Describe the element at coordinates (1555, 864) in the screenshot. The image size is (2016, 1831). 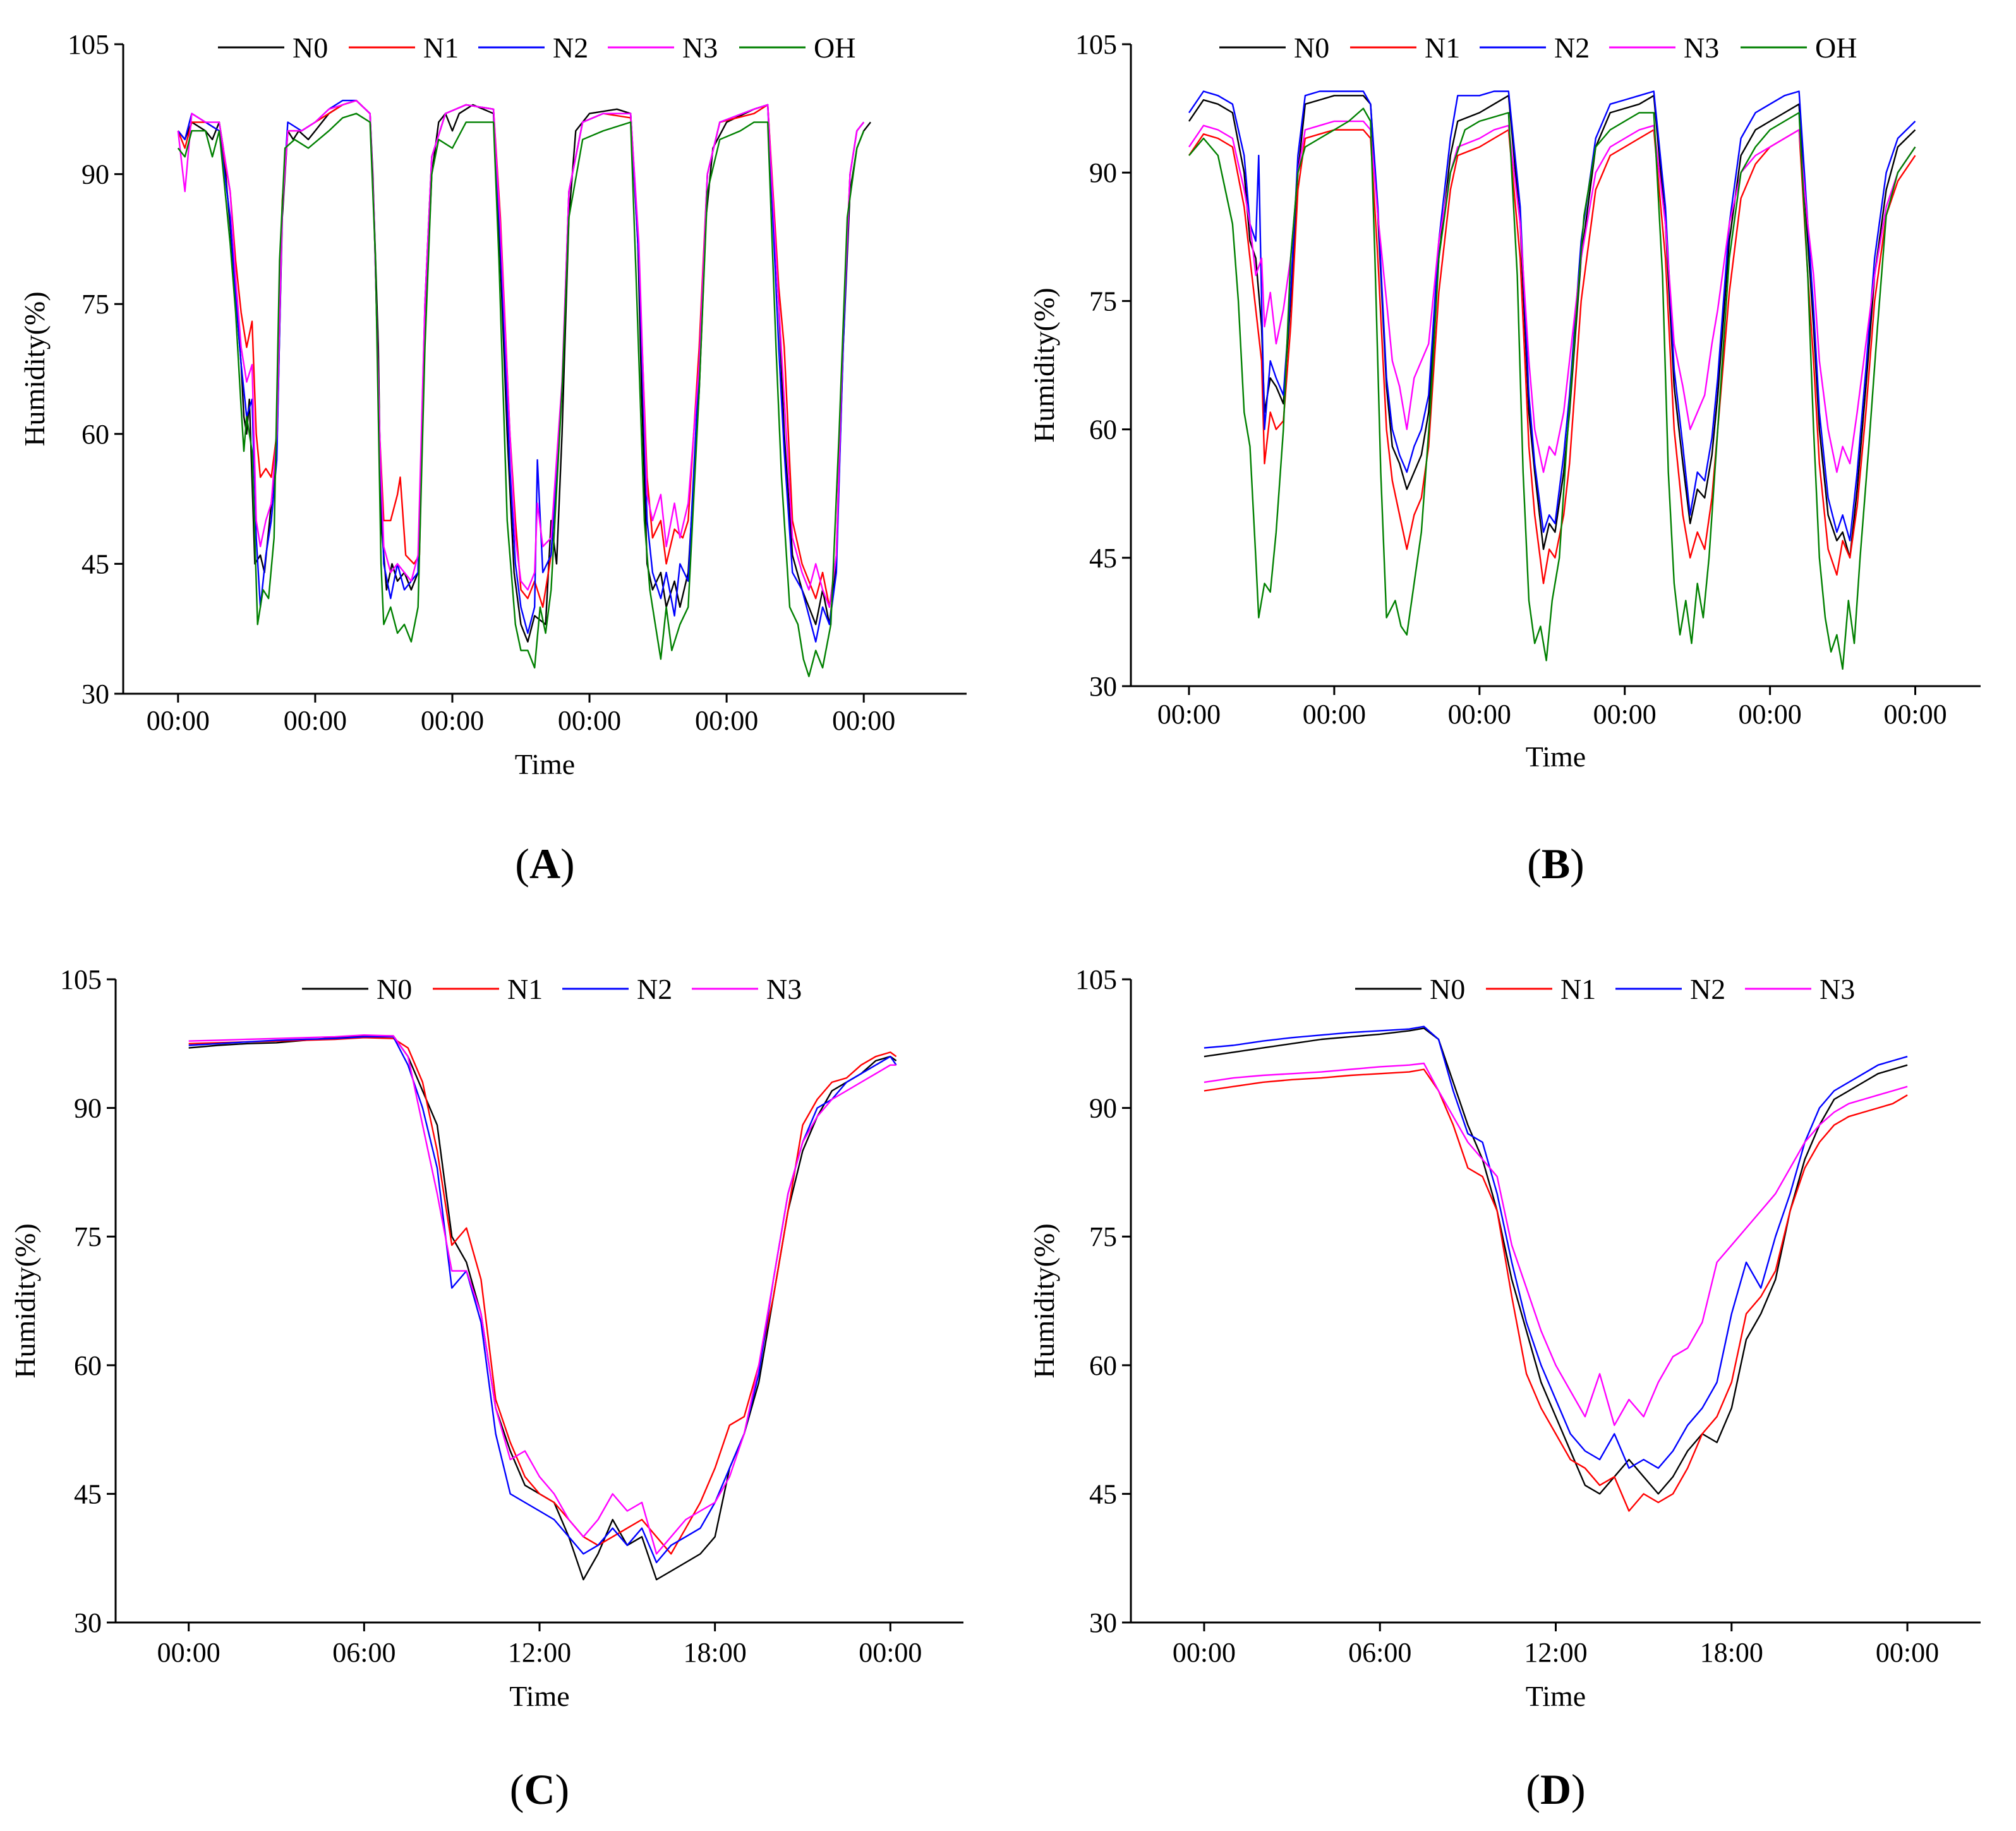
I see `panel-label-b: (B)` at that location.